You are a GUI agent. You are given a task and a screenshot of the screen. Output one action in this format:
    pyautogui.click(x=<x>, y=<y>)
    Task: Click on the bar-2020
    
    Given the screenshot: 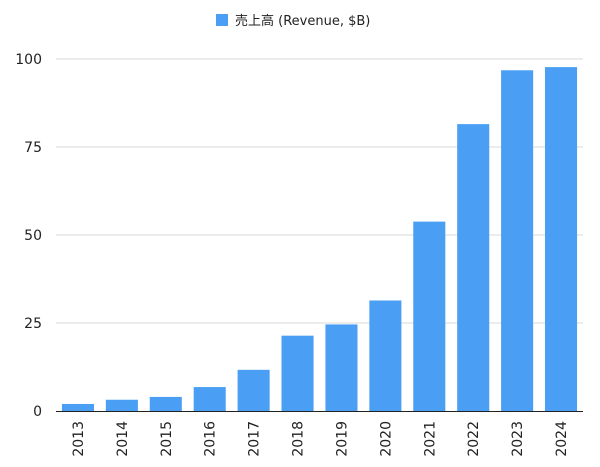 What is the action you would take?
    pyautogui.click(x=385, y=355)
    